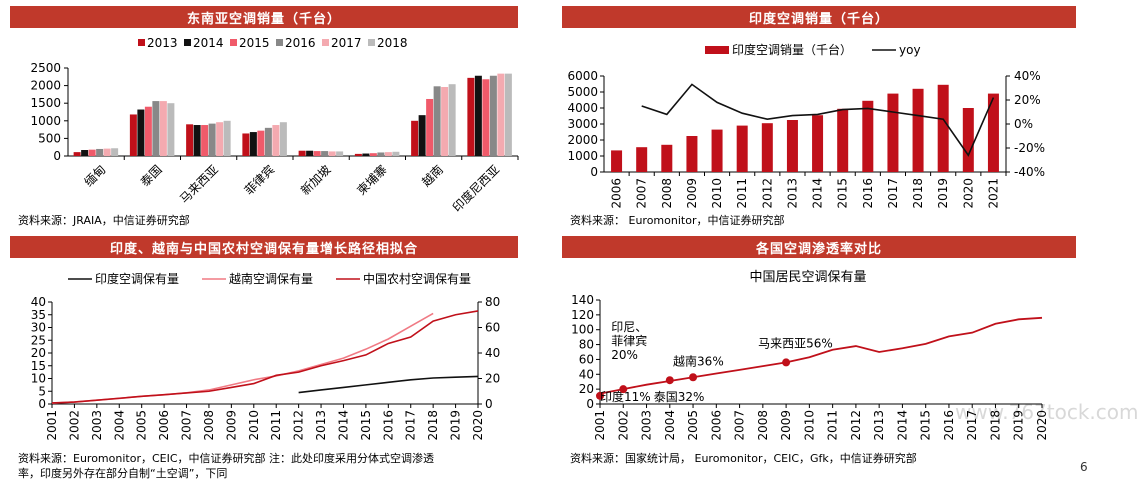  What do you see at coordinates (586, 359) in the screenshot?
I see `y-tick-label: 60` at bounding box center [586, 359].